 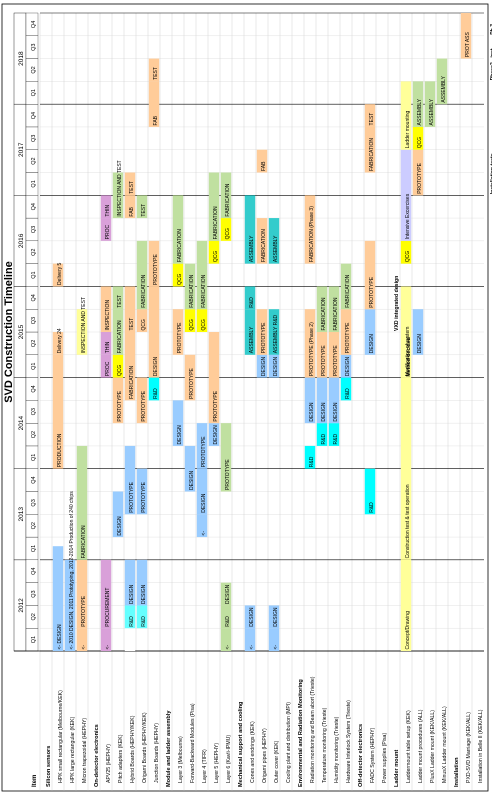 What do you see at coordinates (409, 356) in the screenshot?
I see `annotation-label: Method decided` at bounding box center [409, 356].